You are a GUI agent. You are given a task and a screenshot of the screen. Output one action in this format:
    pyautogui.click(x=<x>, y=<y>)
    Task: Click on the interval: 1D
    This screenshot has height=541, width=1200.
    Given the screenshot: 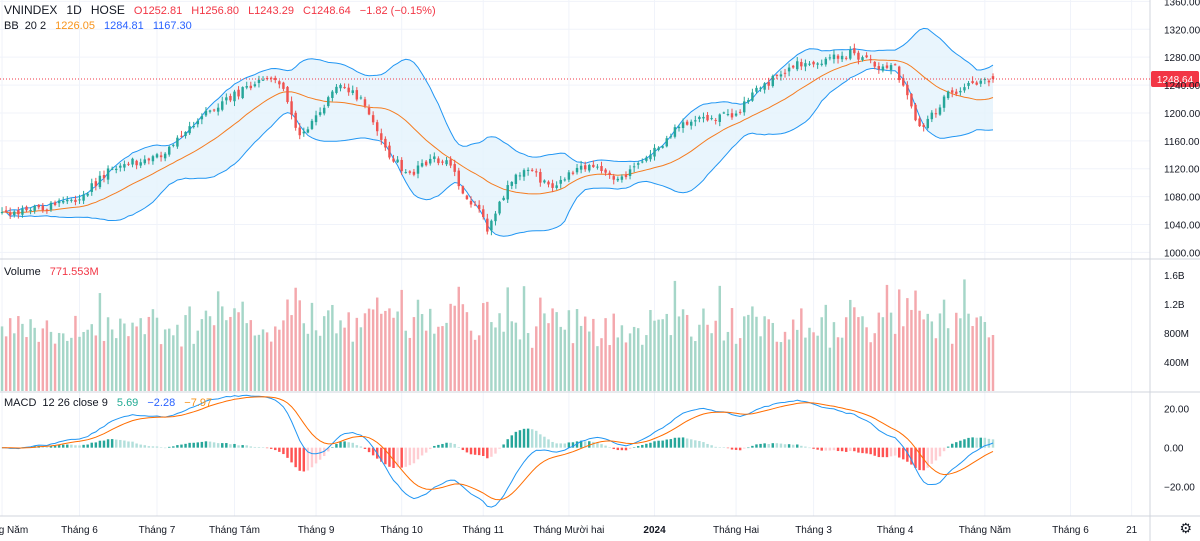 What is the action you would take?
    pyautogui.click(x=74, y=10)
    